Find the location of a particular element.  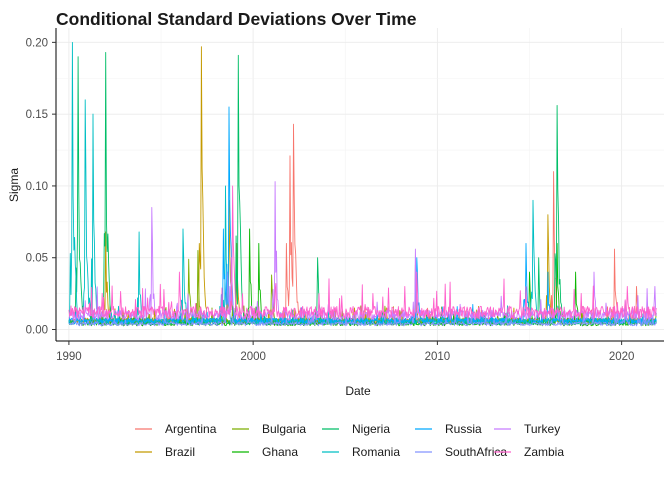

legend-label: Argentina is located at coordinates (191, 429).